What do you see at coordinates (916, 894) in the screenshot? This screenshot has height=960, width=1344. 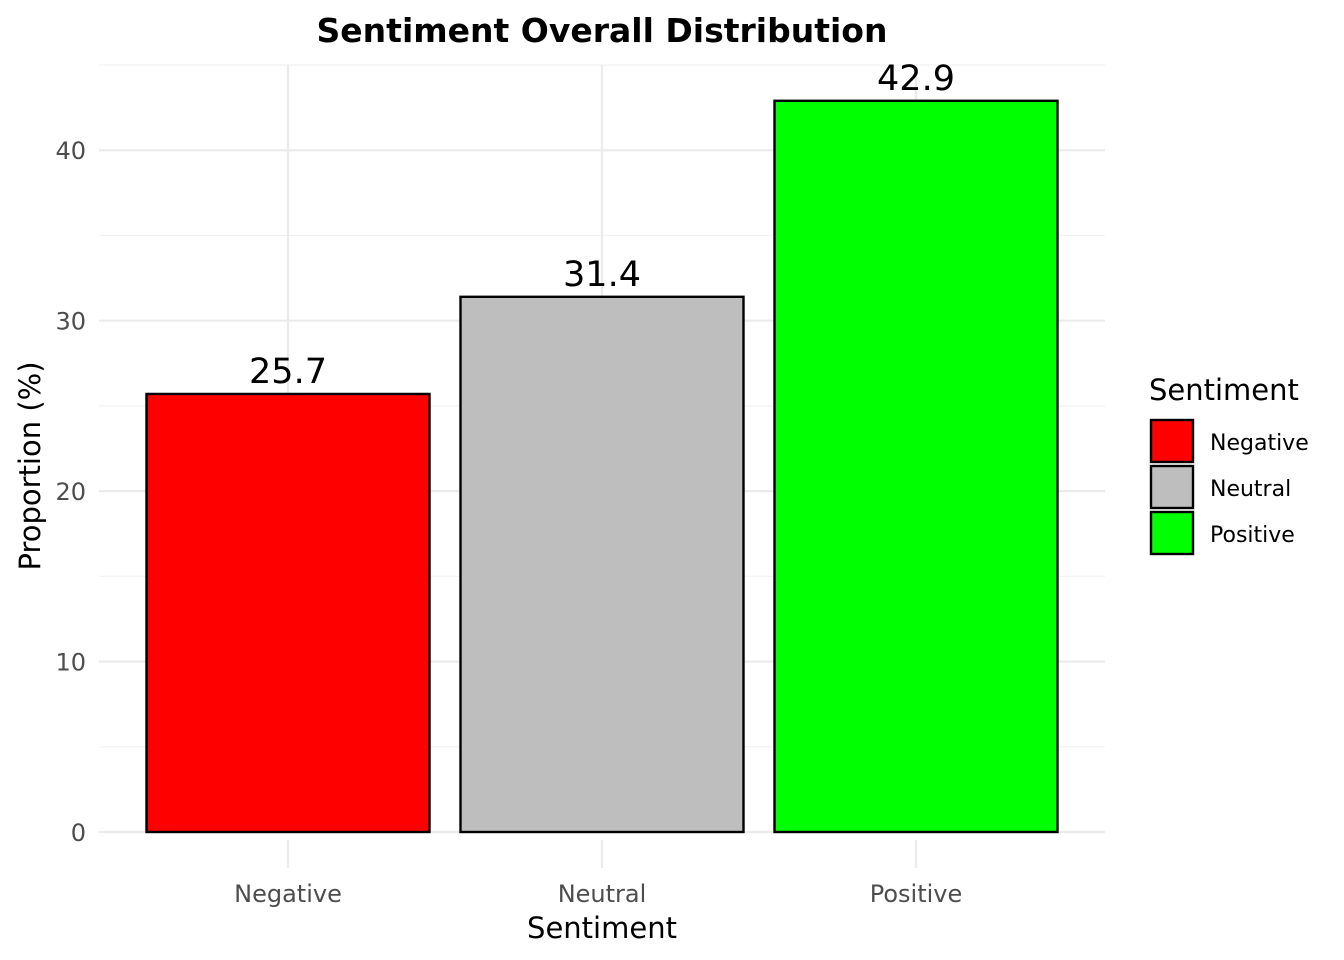 I see `x-tick-label: Positive` at bounding box center [916, 894].